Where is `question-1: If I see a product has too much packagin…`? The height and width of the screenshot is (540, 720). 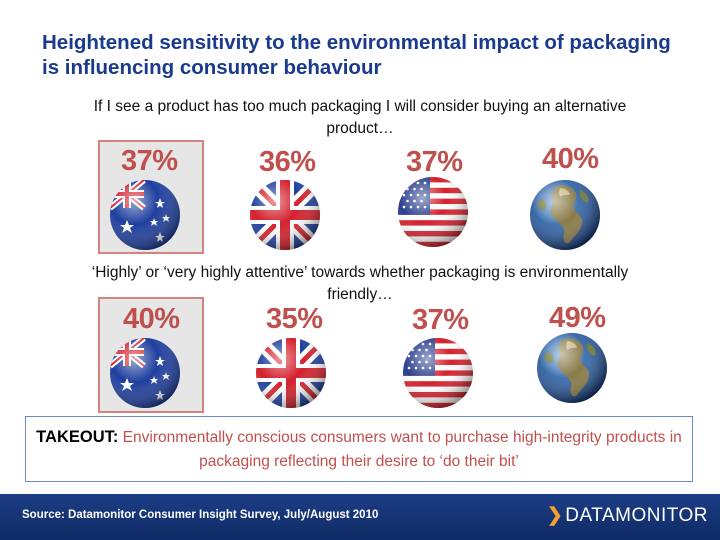
question-1: If I see a product has too much packagin… is located at coordinates (360, 117).